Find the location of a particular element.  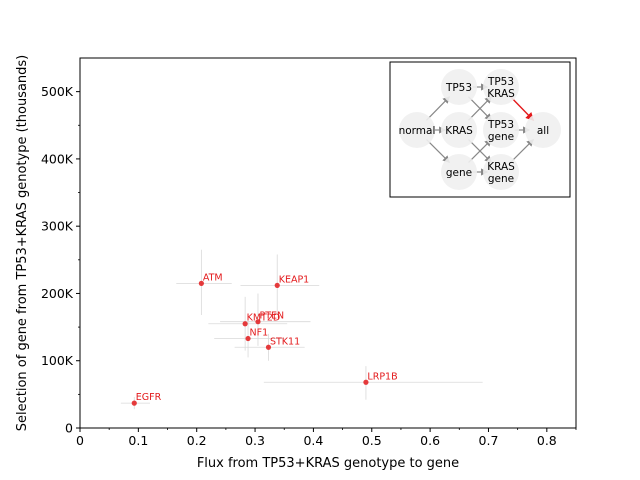

point-label-egfr: EGFR is located at coordinates (149, 397).